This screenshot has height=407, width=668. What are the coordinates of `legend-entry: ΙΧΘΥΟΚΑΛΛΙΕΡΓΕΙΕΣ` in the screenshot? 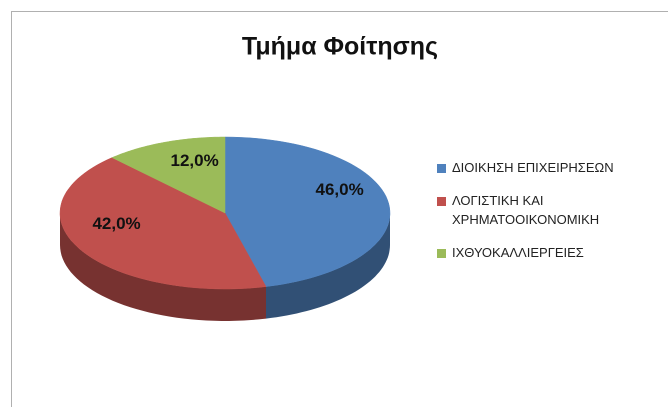 It's located at (552, 253).